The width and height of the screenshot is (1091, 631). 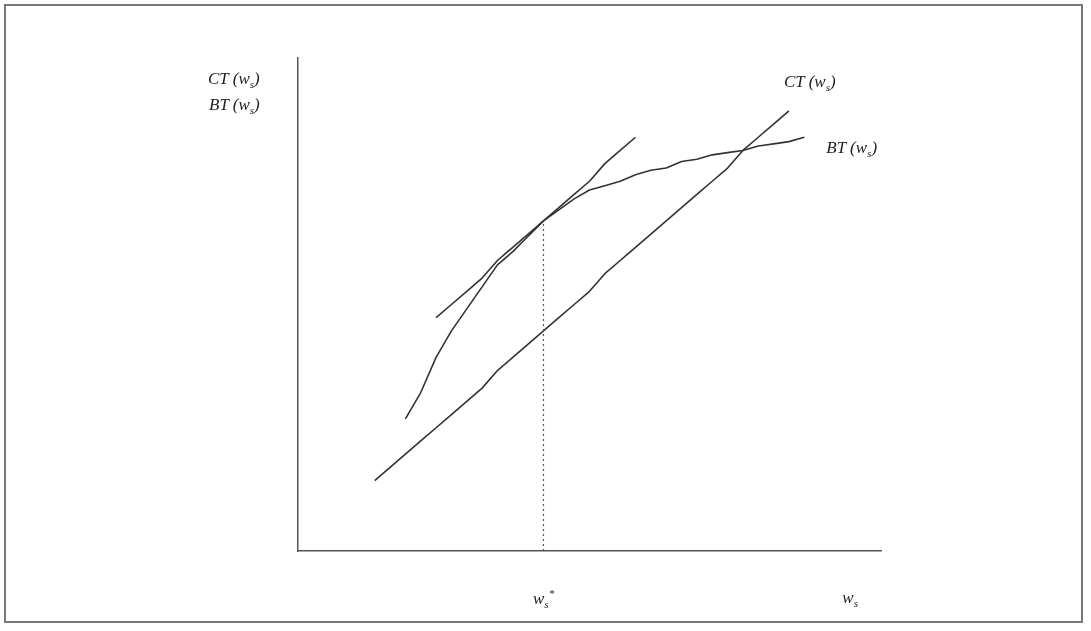 What do you see at coordinates (234, 80) in the screenshot?
I see `text: CT (w$_{s}$)` at bounding box center [234, 80].